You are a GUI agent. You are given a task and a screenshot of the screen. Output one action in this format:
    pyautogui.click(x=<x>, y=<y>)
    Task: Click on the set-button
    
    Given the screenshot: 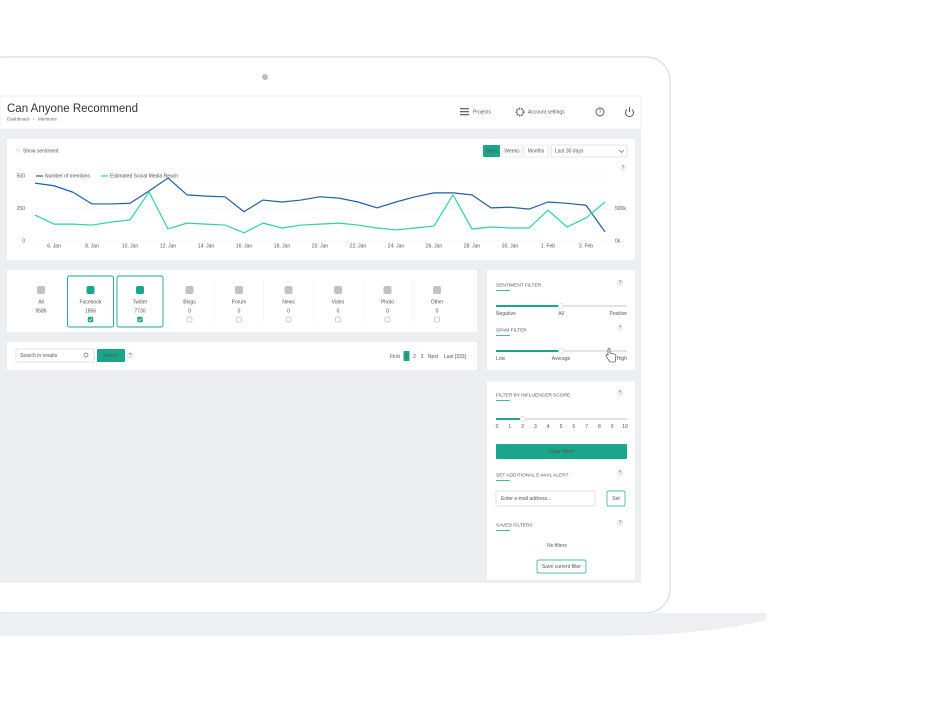 What is the action you would take?
    pyautogui.click(x=616, y=498)
    